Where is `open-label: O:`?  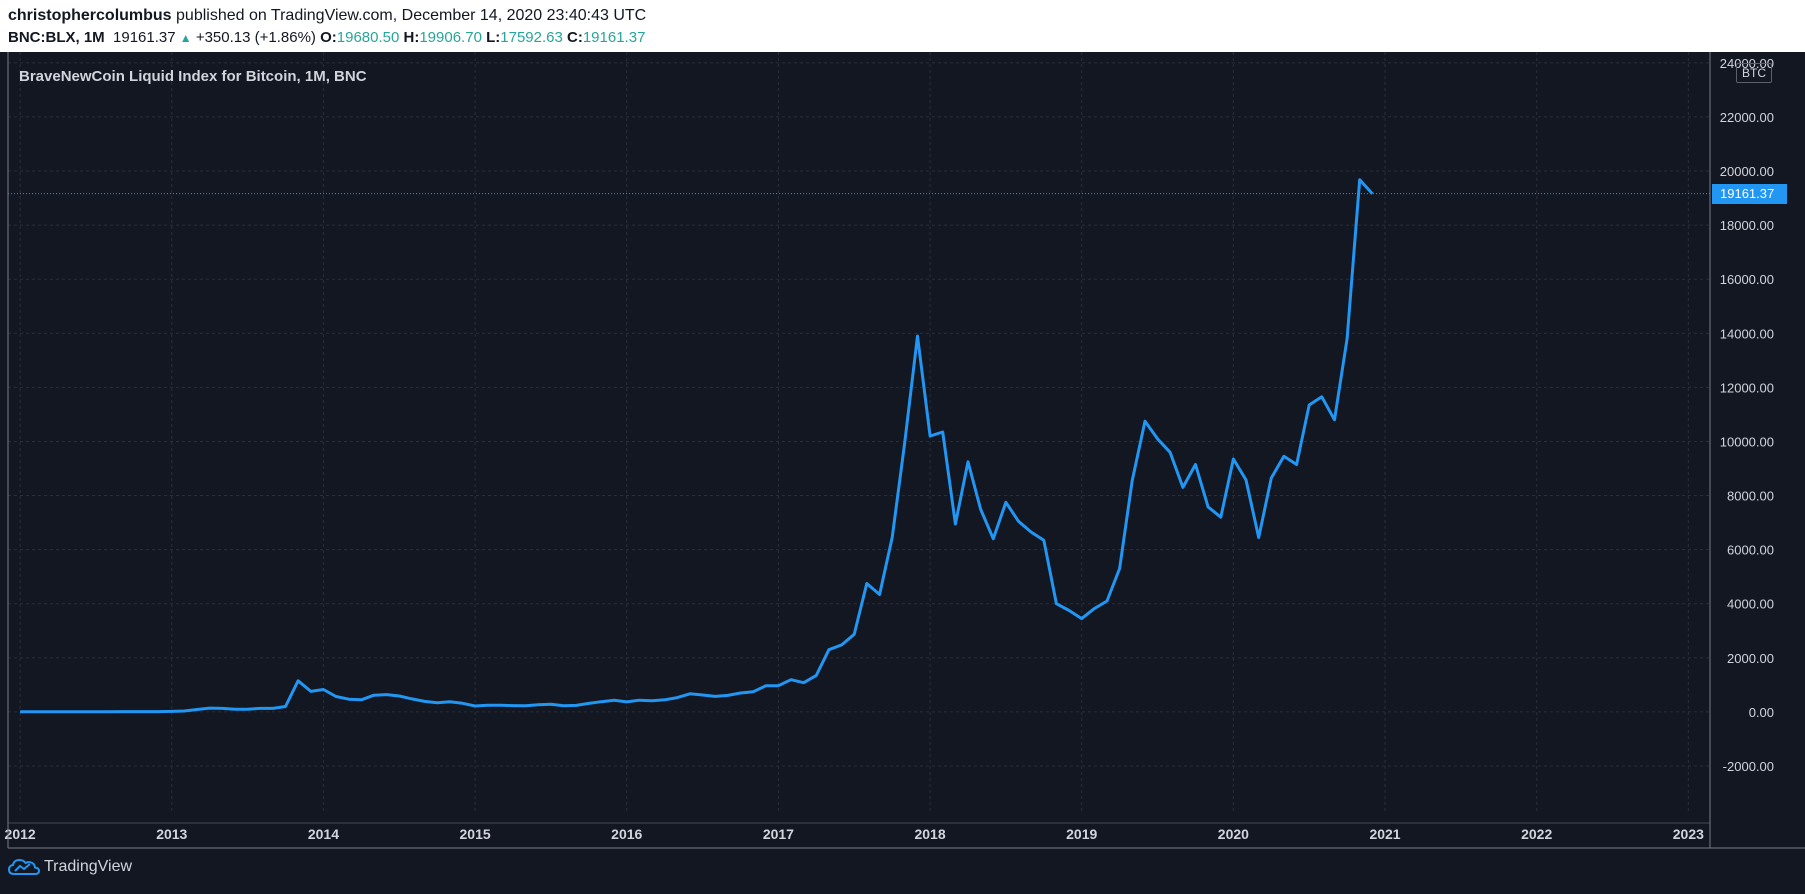
open-label: O: is located at coordinates (328, 37).